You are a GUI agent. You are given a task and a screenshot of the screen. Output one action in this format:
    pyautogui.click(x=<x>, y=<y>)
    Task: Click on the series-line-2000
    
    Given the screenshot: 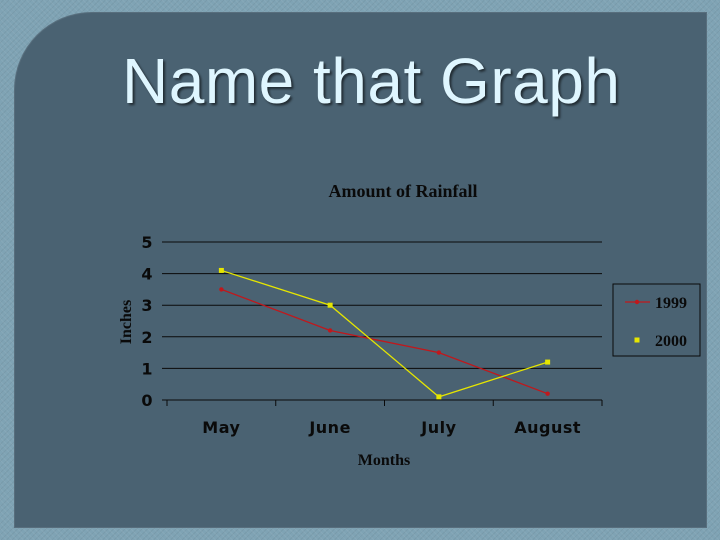 What is the action you would take?
    pyautogui.click(x=384, y=333)
    